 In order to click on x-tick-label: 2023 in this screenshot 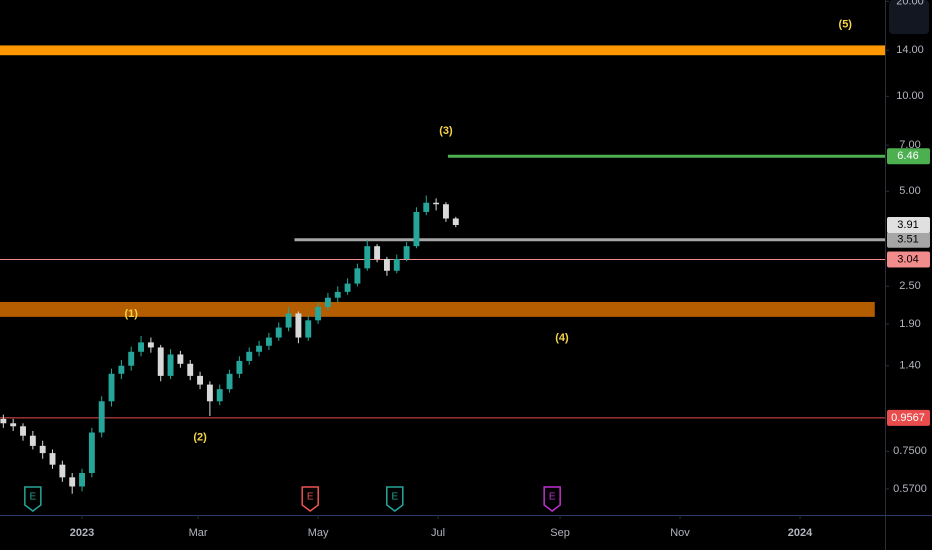, I will do `click(82, 533)`.